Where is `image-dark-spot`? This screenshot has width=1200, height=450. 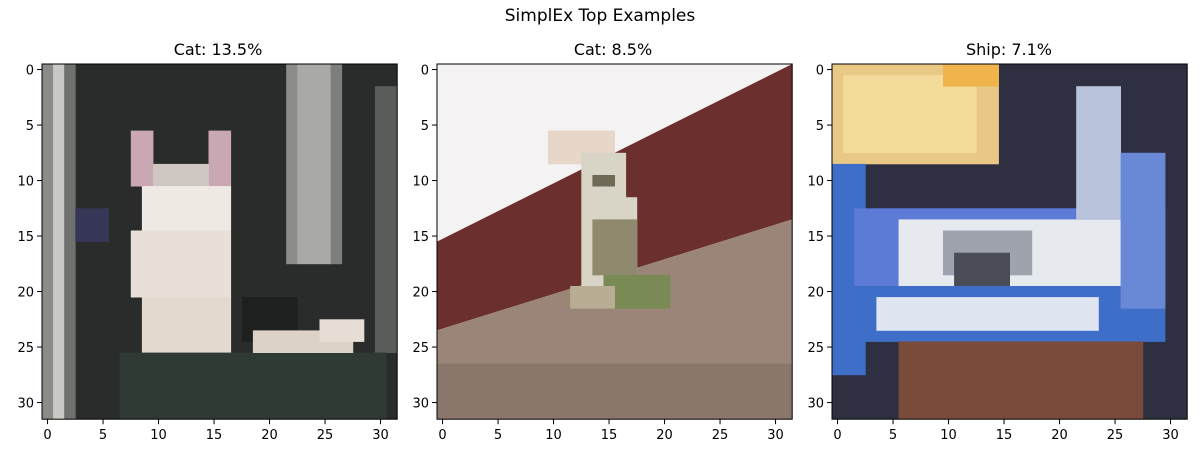
image-dark-spot is located at coordinates (92, 225).